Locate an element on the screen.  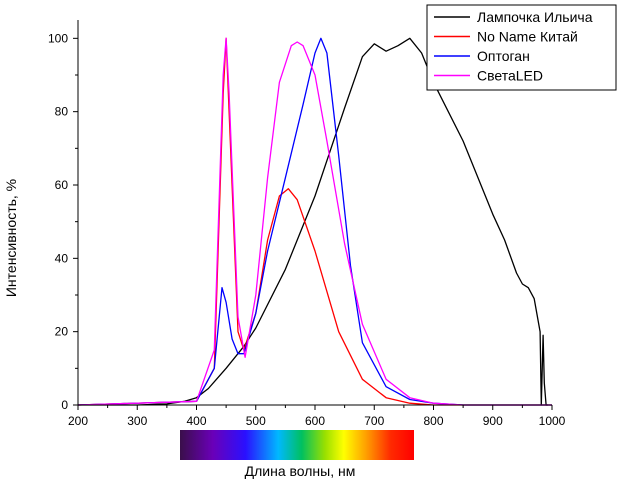
y-tick-label: 40 is located at coordinates (62, 258).